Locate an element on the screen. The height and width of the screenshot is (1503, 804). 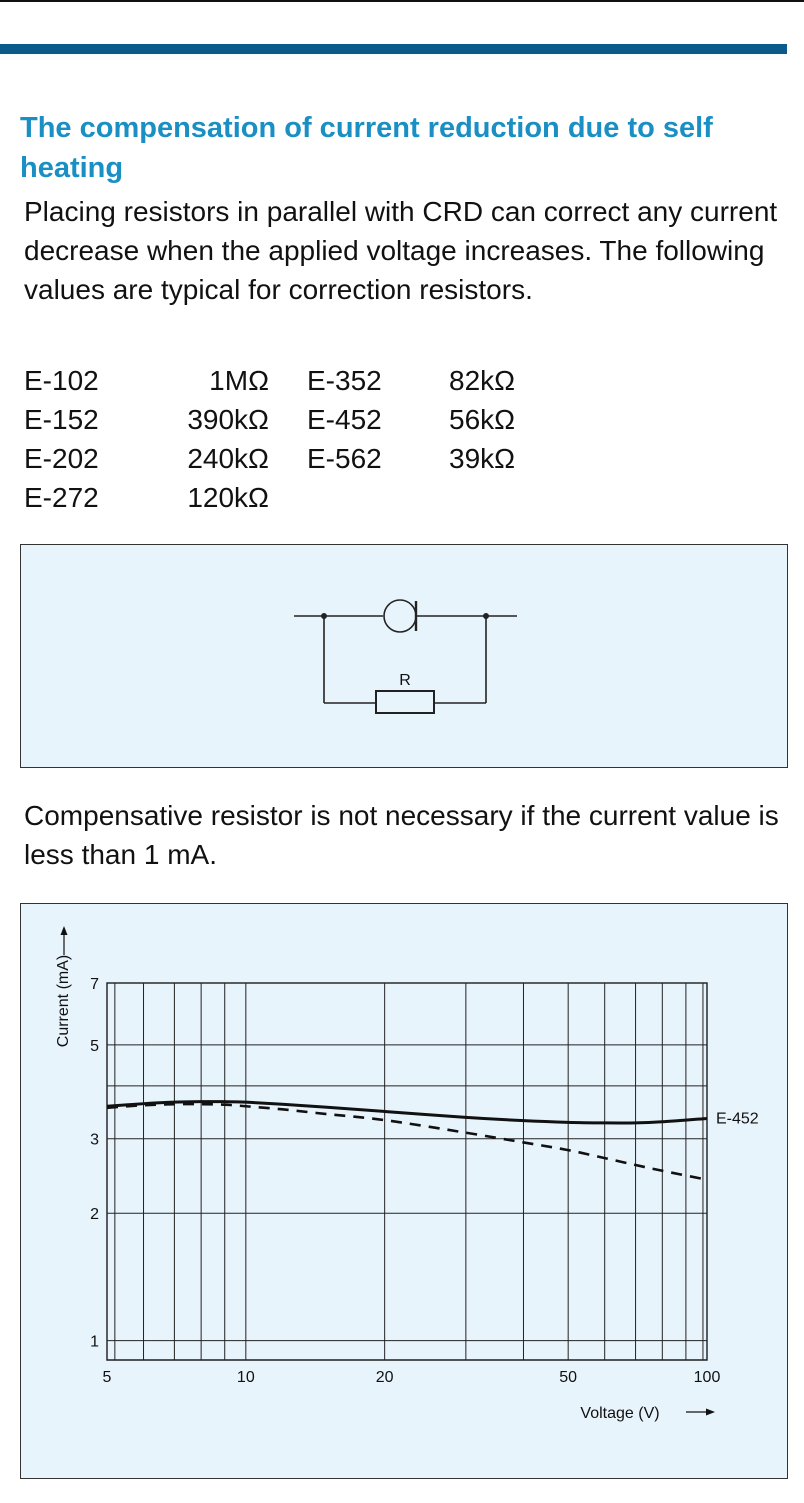
x-axis-label: Voltage (V) is located at coordinates (619, 1413).